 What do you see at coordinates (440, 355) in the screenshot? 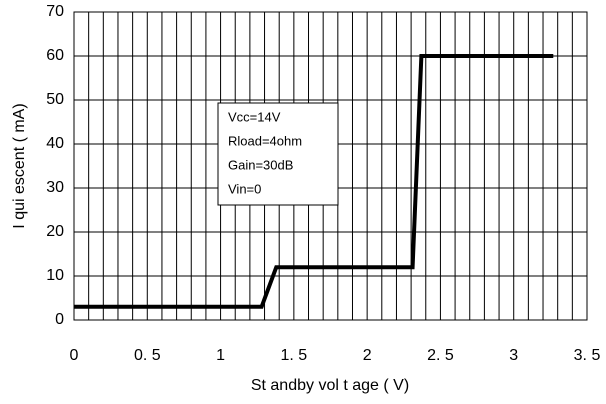
I see `x-tick-label: 2. 5` at bounding box center [440, 355].